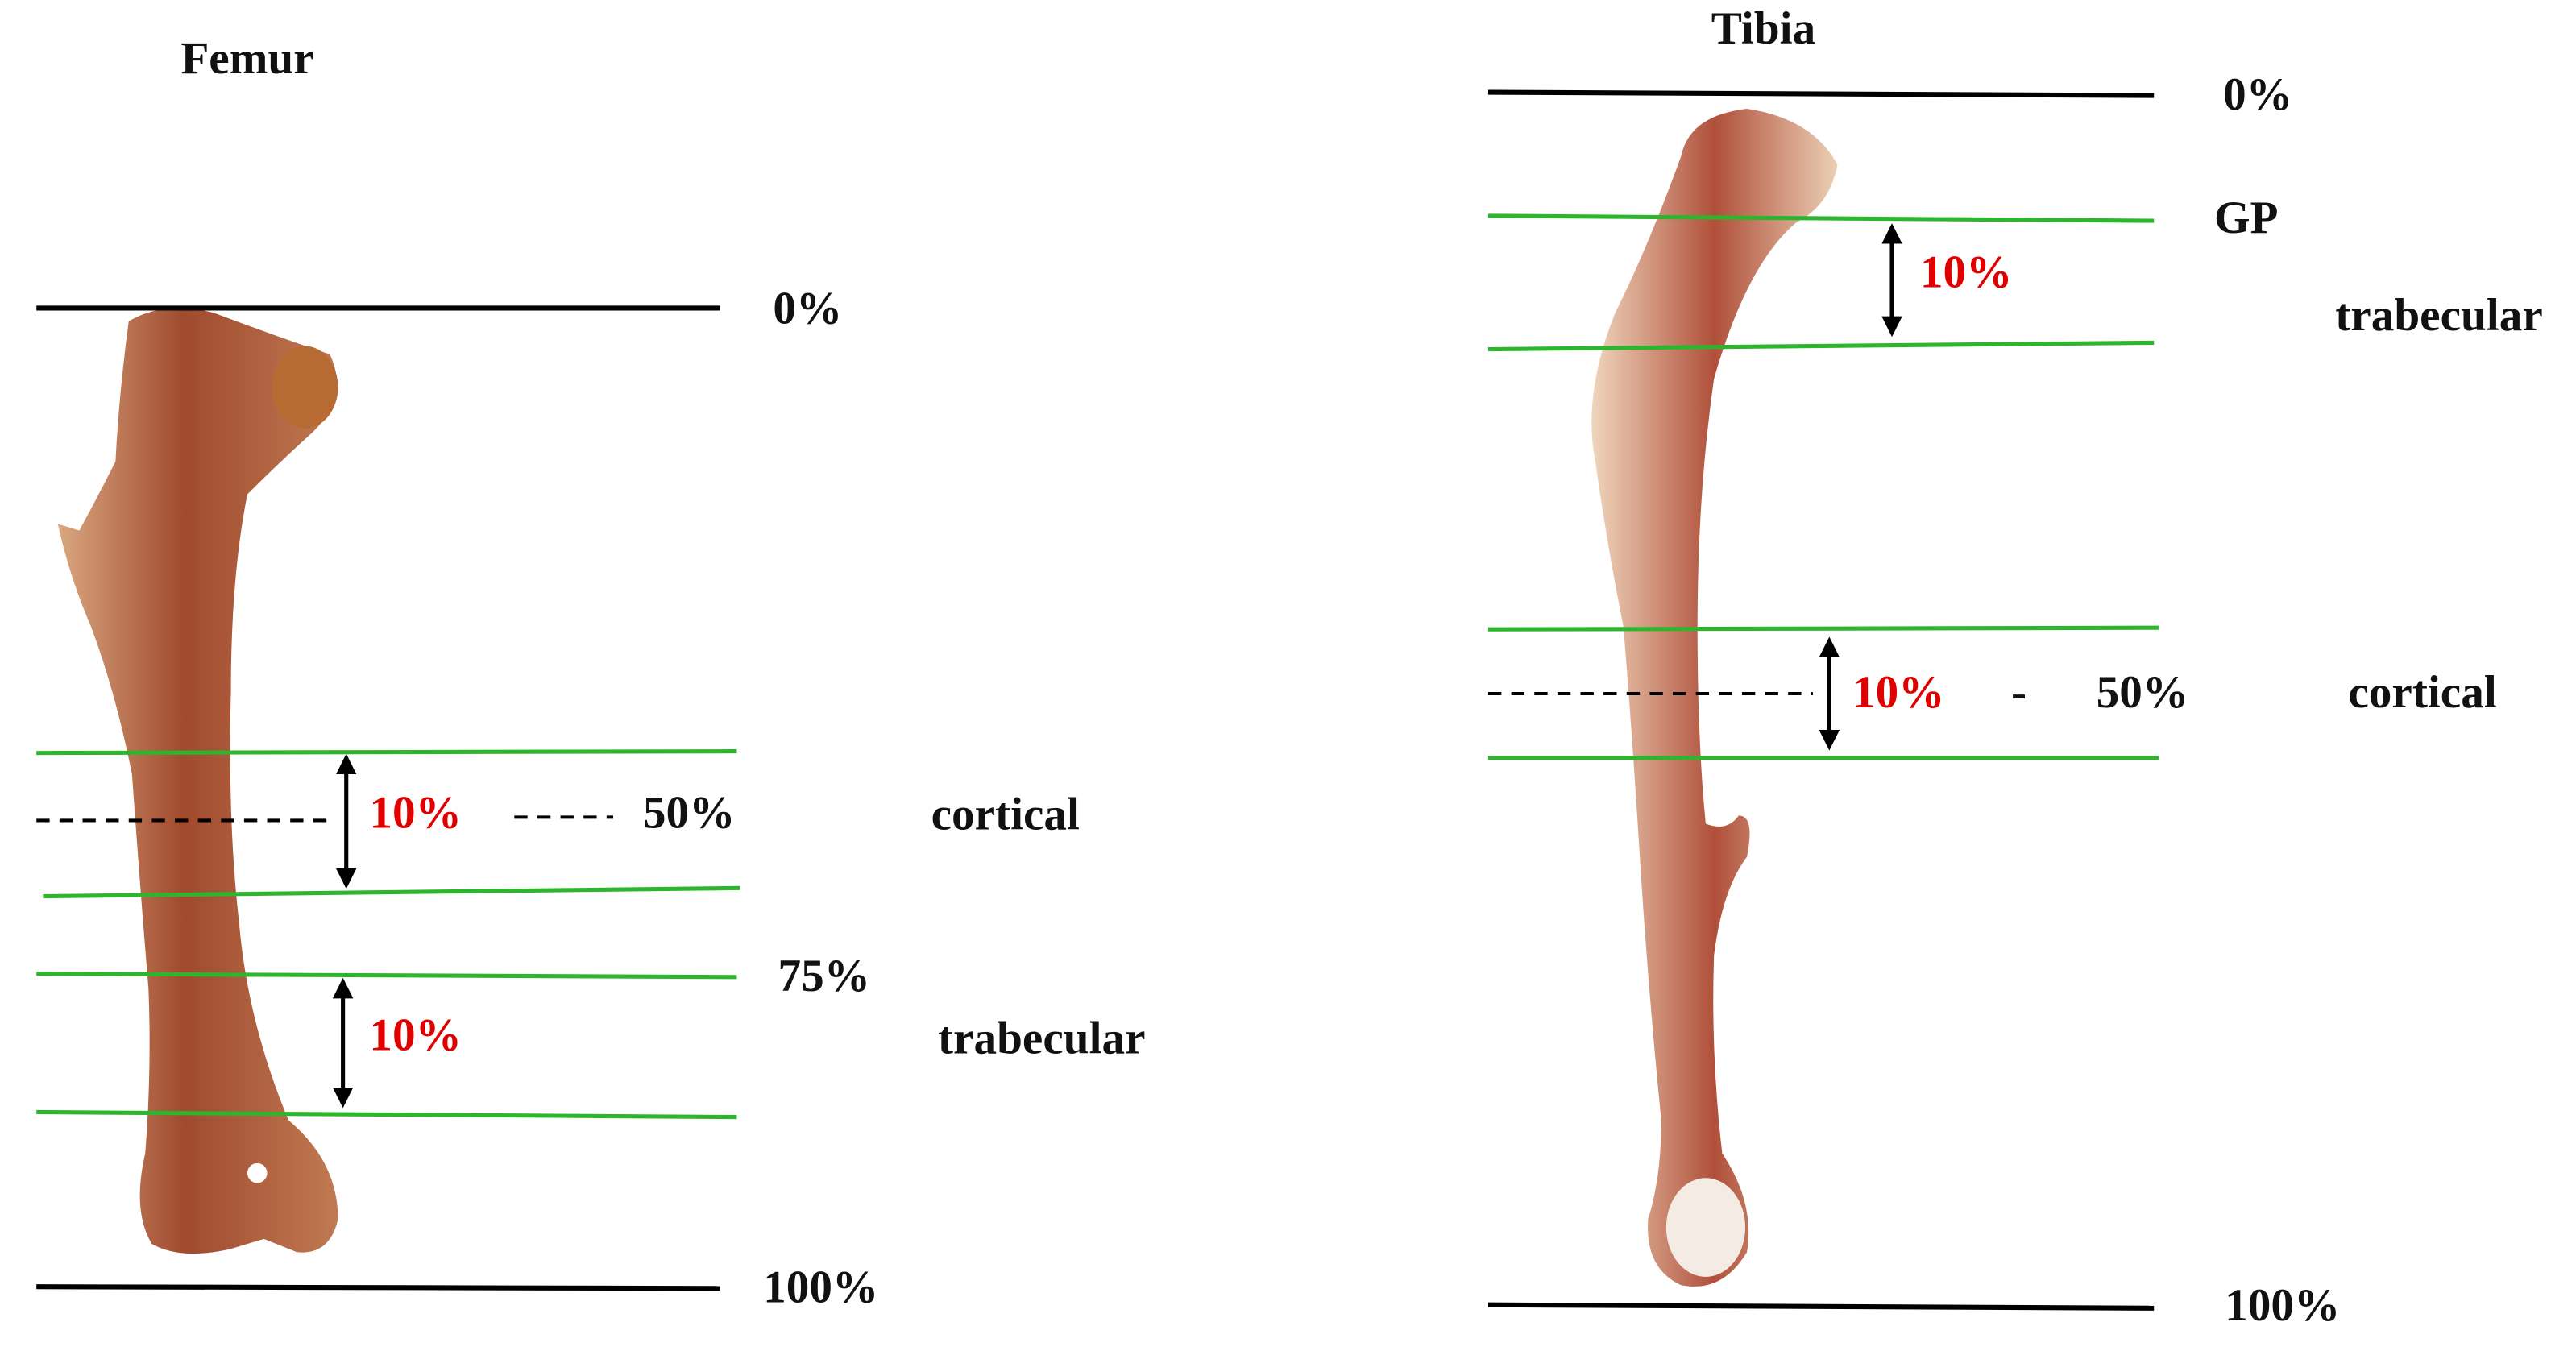  I want to click on label: GP, so click(2246, 218).